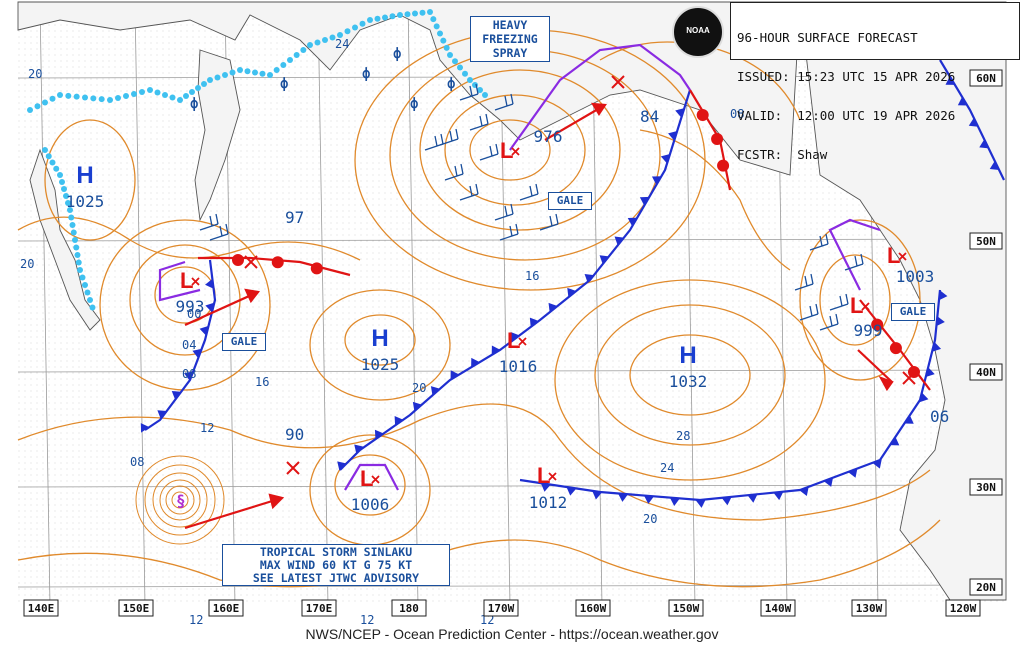 The image size is (1024, 652). I want to click on isobar-label: 16, so click(532, 276).